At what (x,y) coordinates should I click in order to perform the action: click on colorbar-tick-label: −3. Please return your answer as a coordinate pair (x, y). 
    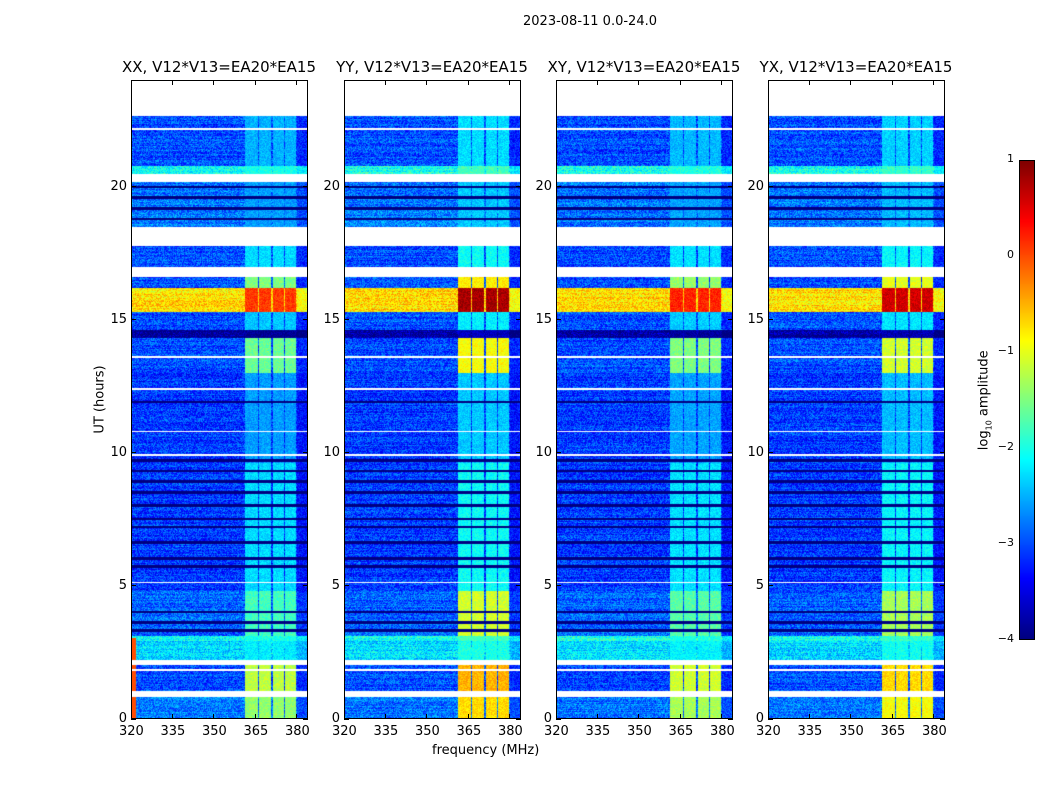
    Looking at the image, I should click on (1005, 542).